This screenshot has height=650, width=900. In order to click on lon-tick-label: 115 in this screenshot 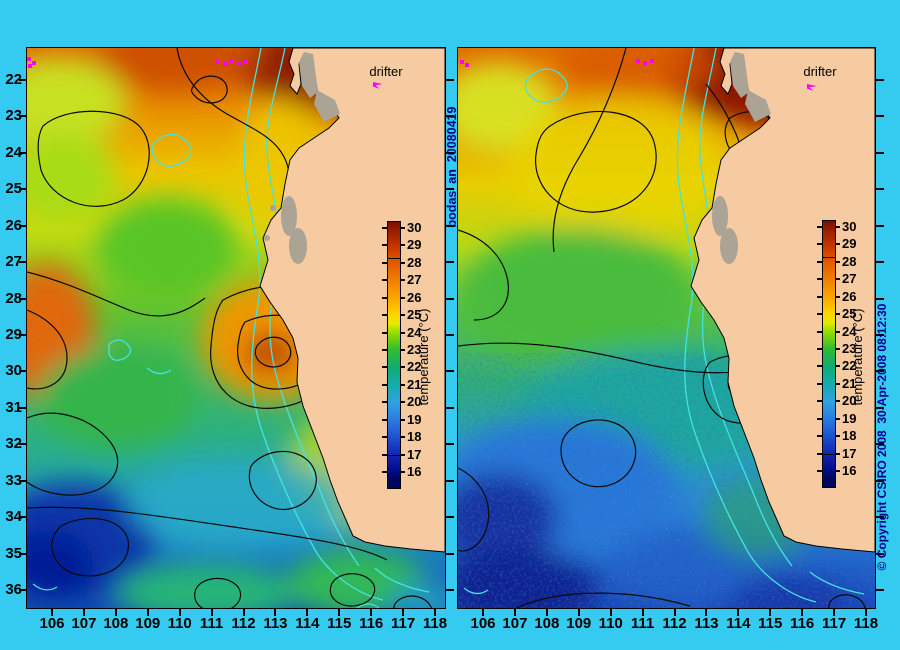, I will do `click(770, 623)`.